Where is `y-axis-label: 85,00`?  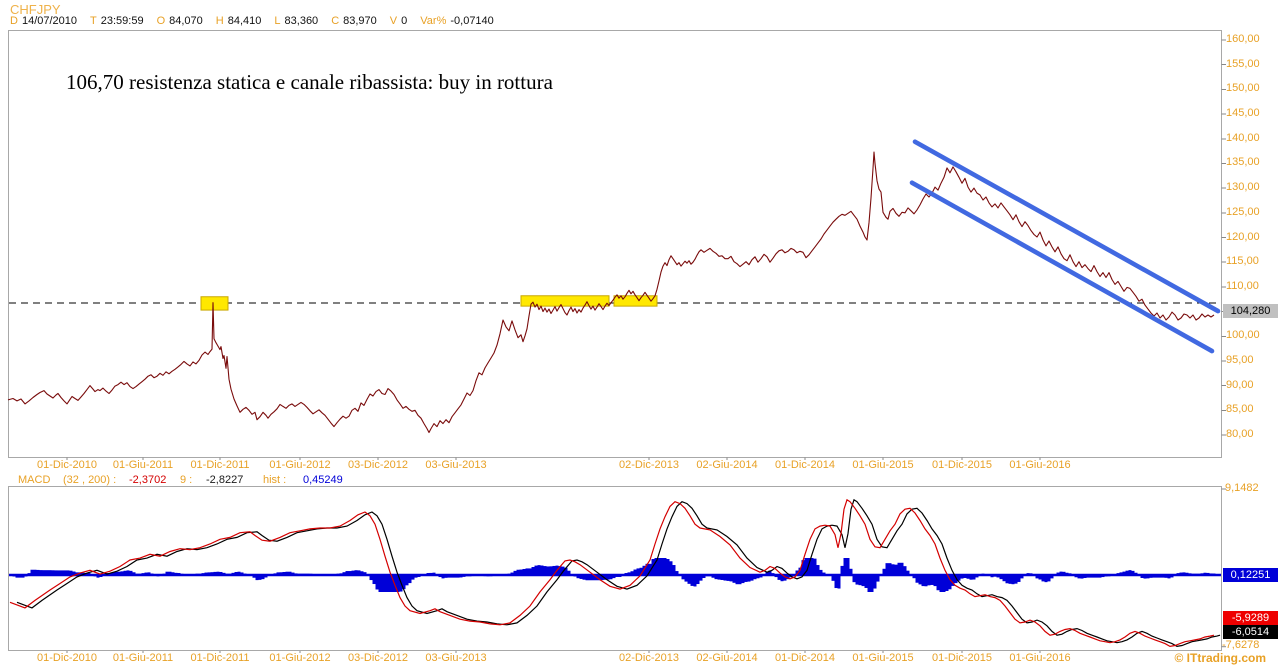
y-axis-label: 85,00 is located at coordinates (1240, 409).